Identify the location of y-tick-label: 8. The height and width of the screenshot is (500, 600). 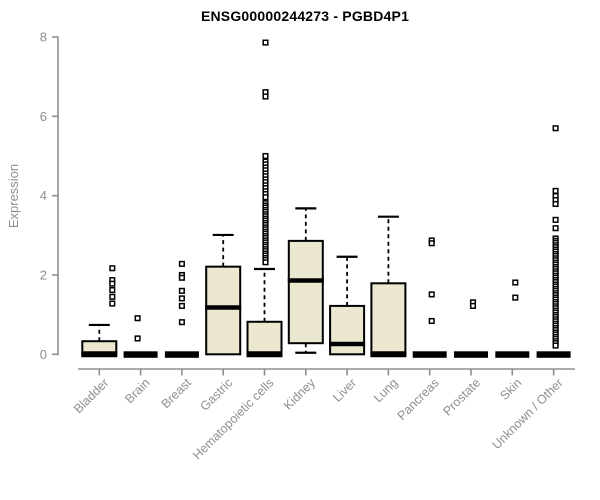
(43, 37).